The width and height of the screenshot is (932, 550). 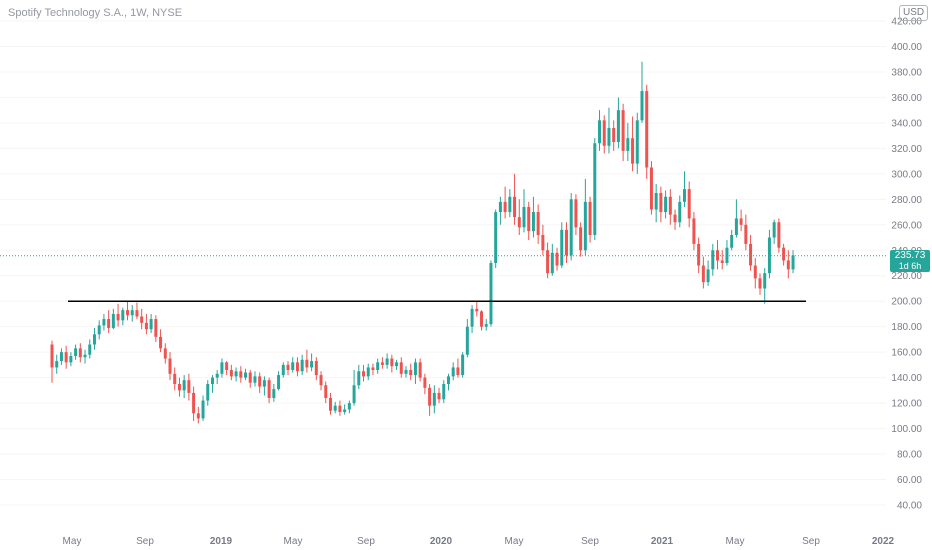 I want to click on currency-badge: USD, so click(x=914, y=13).